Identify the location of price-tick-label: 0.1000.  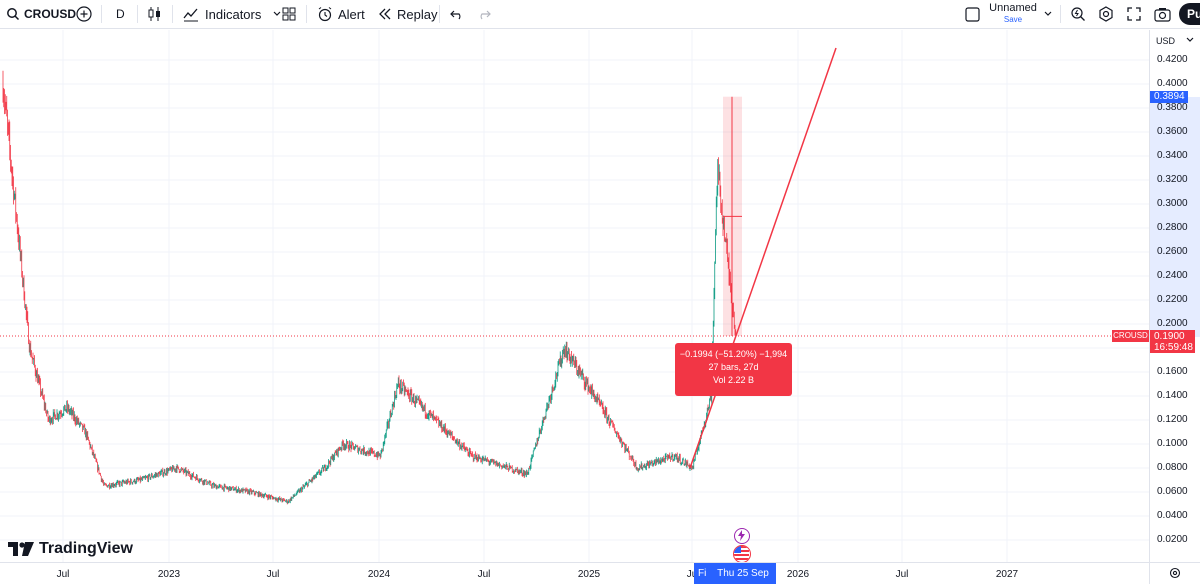
(1172, 443).